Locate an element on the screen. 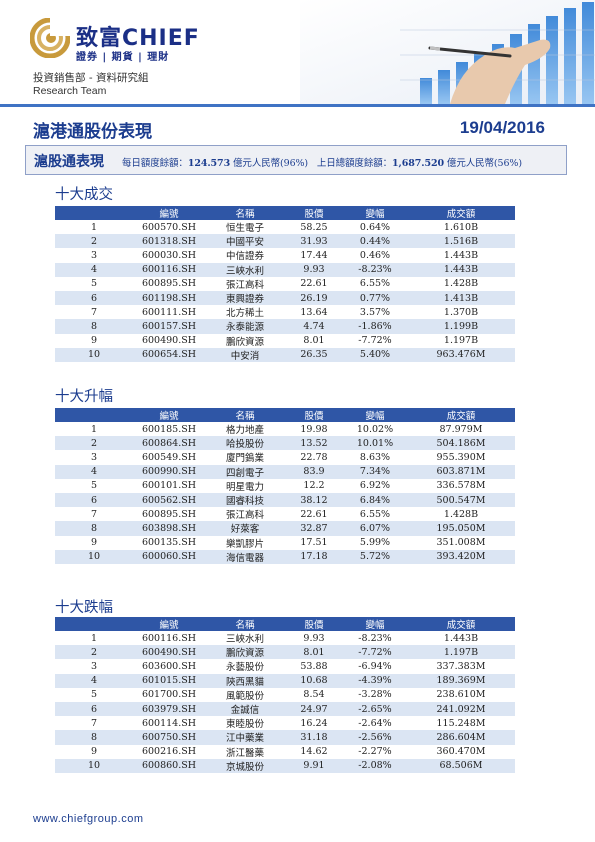  table-row: 6 603979.SH 金誠信 24.97 -2.65% 241.092M is located at coordinates (285, 709).